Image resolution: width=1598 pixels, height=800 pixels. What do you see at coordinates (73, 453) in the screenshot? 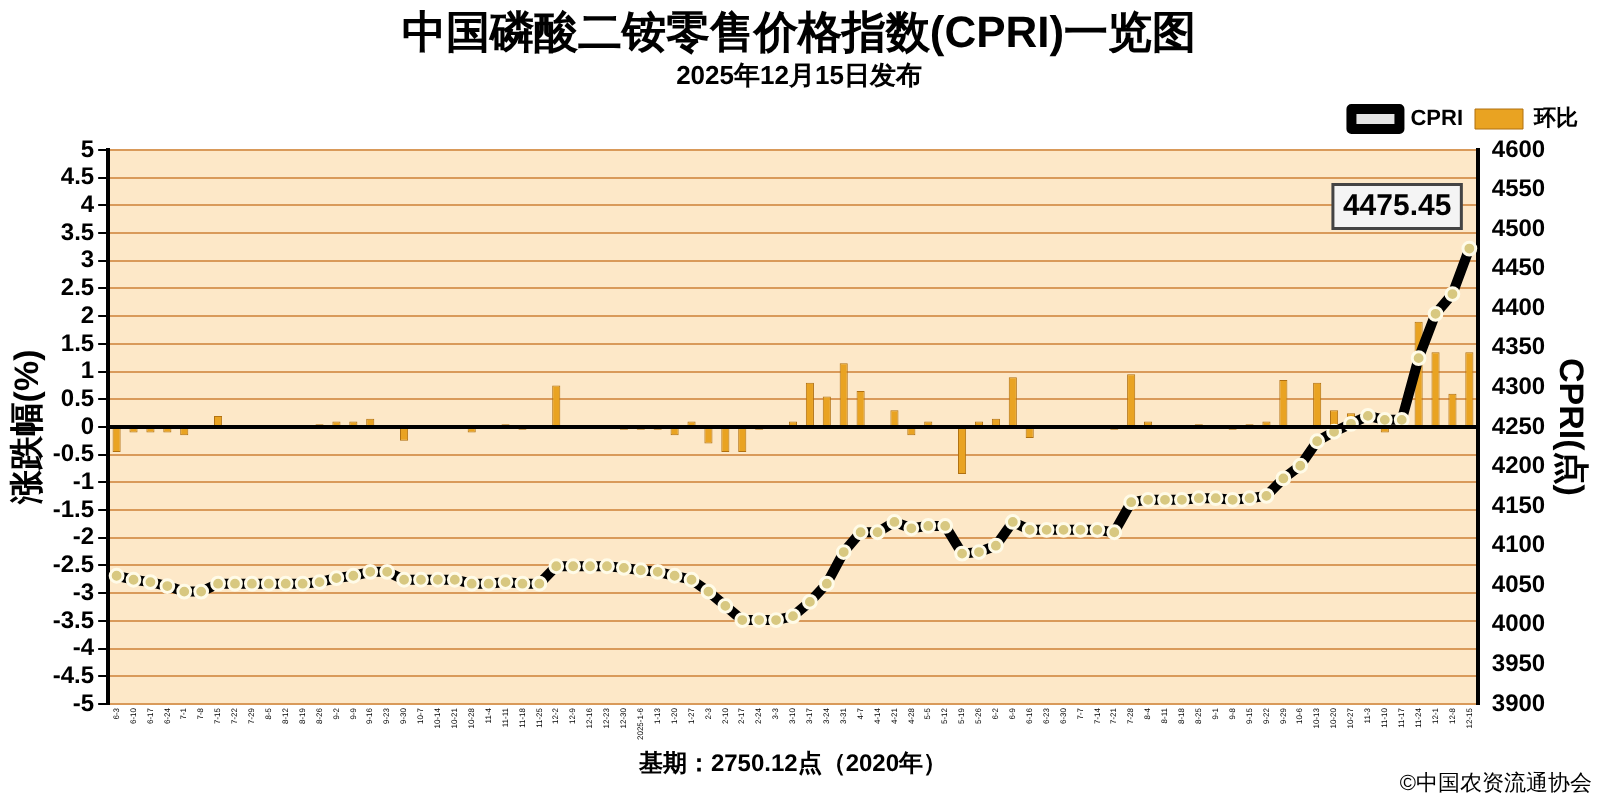
I see `y-tick-label: -0.5` at bounding box center [73, 453].